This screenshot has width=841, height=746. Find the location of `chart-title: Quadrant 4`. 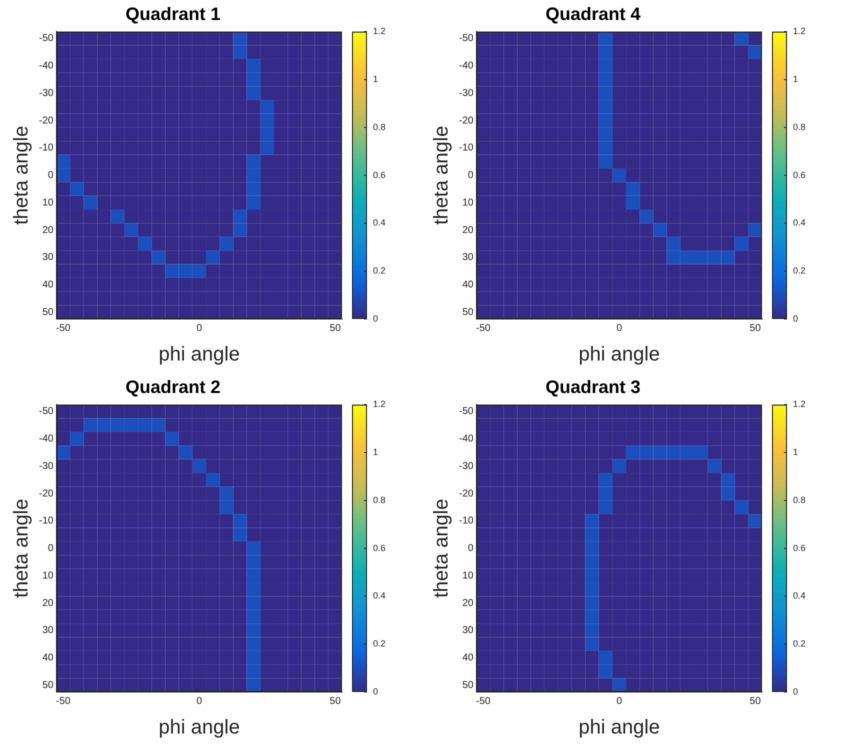

chart-title: Quadrant 4 is located at coordinates (593, 14).